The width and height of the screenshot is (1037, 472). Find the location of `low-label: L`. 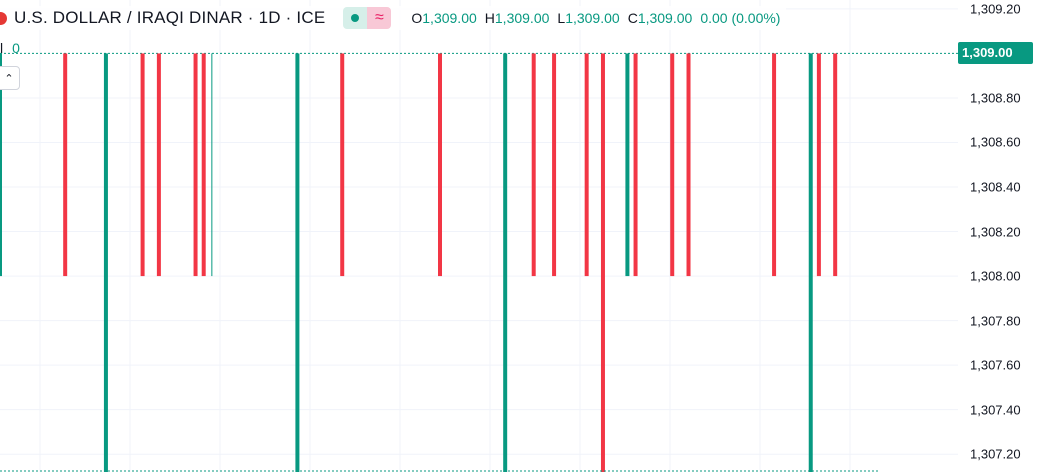

low-label: L is located at coordinates (561, 18).